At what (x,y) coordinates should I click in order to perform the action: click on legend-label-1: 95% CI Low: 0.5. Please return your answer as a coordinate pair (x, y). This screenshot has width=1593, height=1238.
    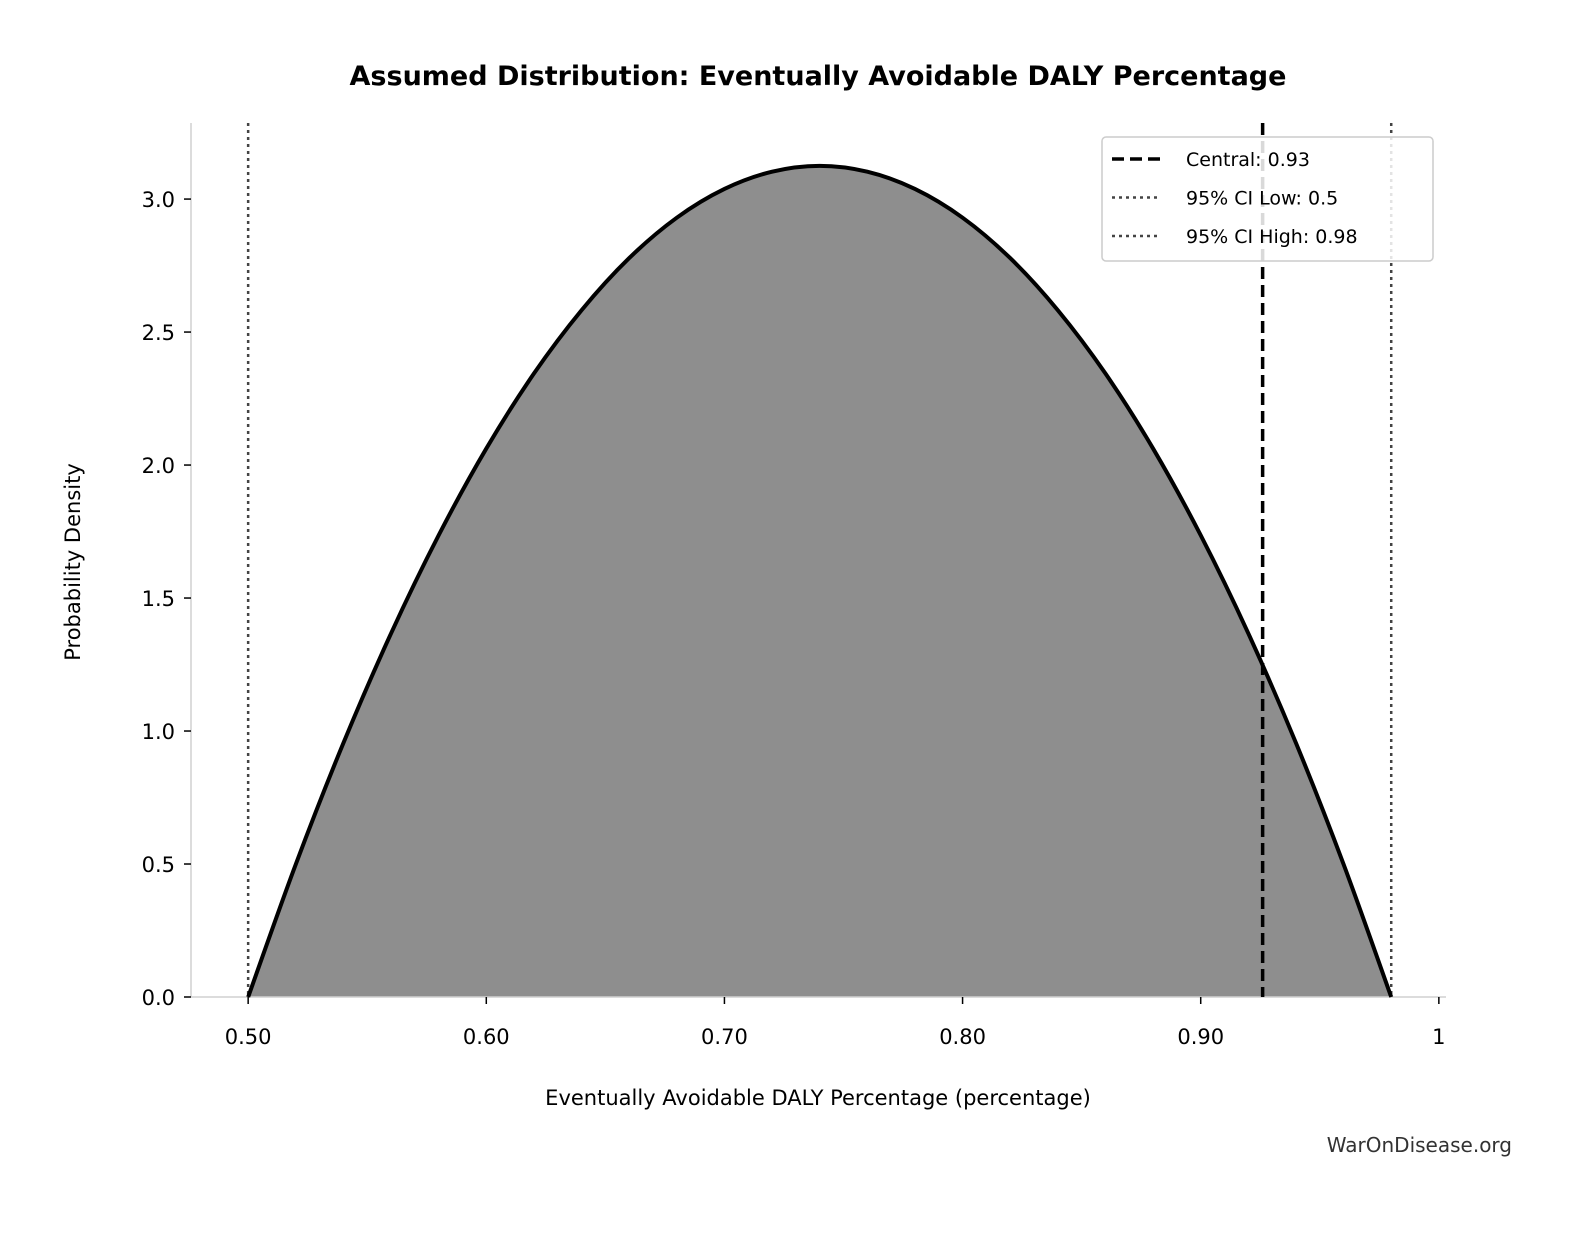
    Looking at the image, I should click on (1262, 199).